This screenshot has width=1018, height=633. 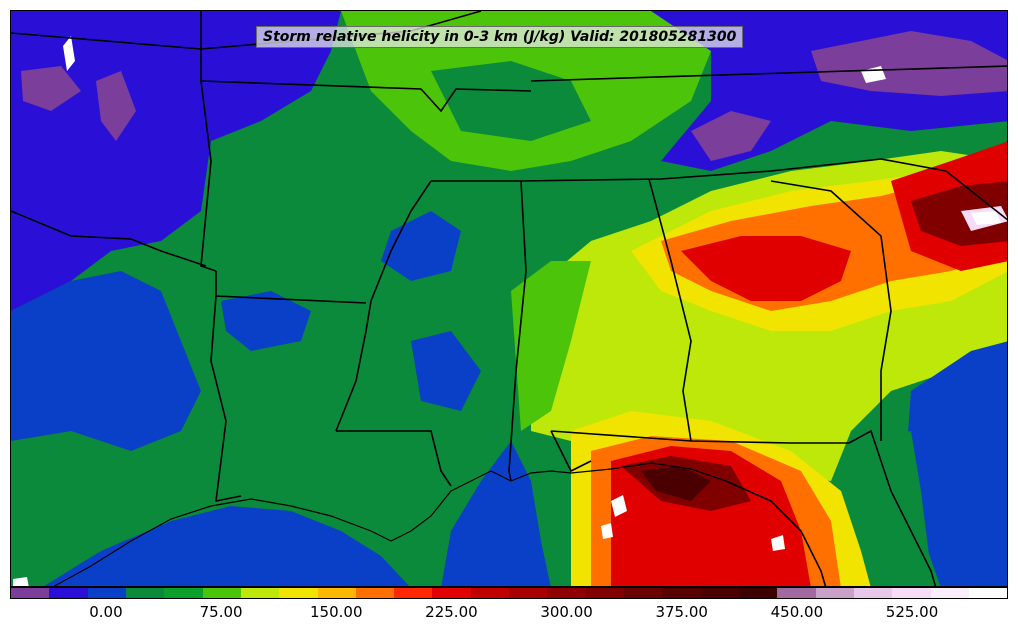 What do you see at coordinates (51, 88) in the screenshot?
I see `field-purple-nw1` at bounding box center [51, 88].